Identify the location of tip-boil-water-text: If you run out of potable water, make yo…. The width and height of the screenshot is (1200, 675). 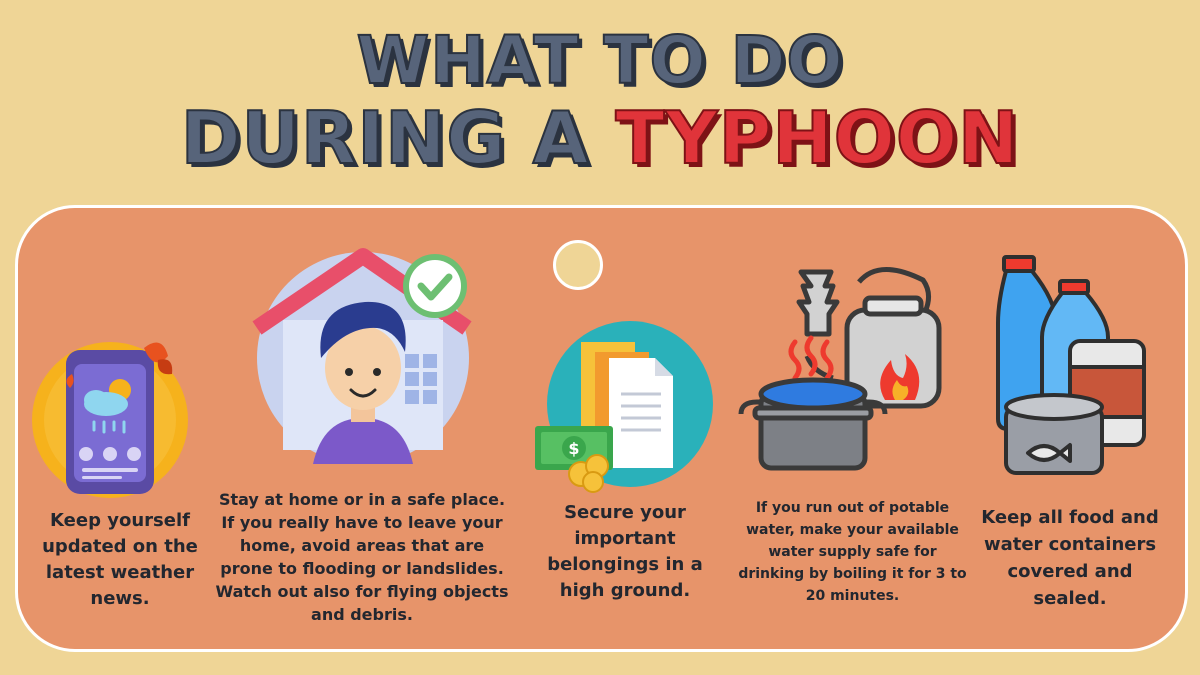
(852, 552).